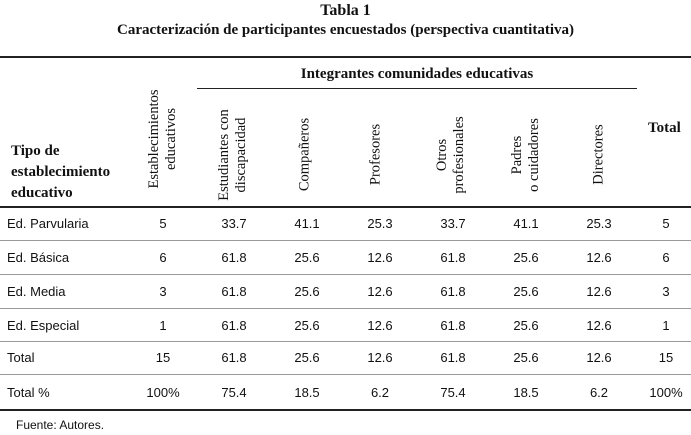  What do you see at coordinates (417, 74) in the screenshot?
I see `group-header: Integrantes comunidades educativas` at bounding box center [417, 74].